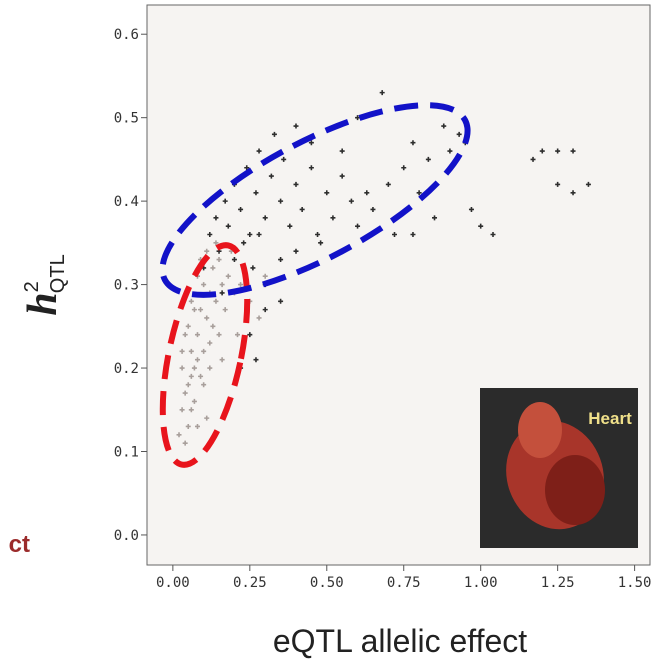  Describe the element at coordinates (19, 544) in the screenshot. I see `side-text: ct` at that location.